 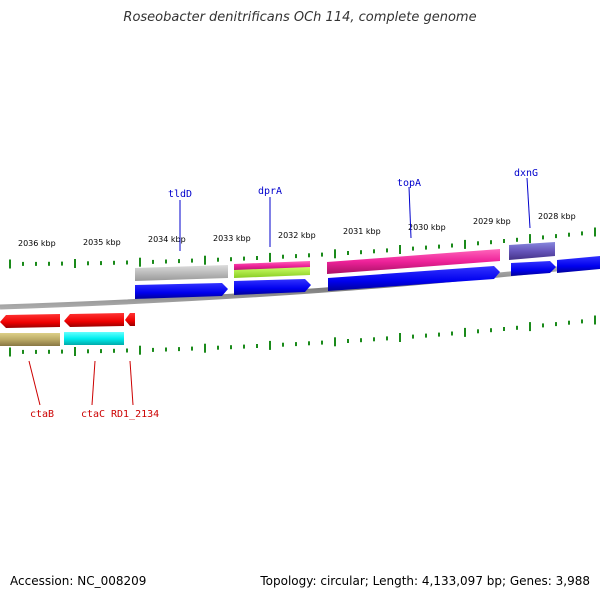 I want to click on gene-label-ctaB: ctaB, so click(x=42, y=414).